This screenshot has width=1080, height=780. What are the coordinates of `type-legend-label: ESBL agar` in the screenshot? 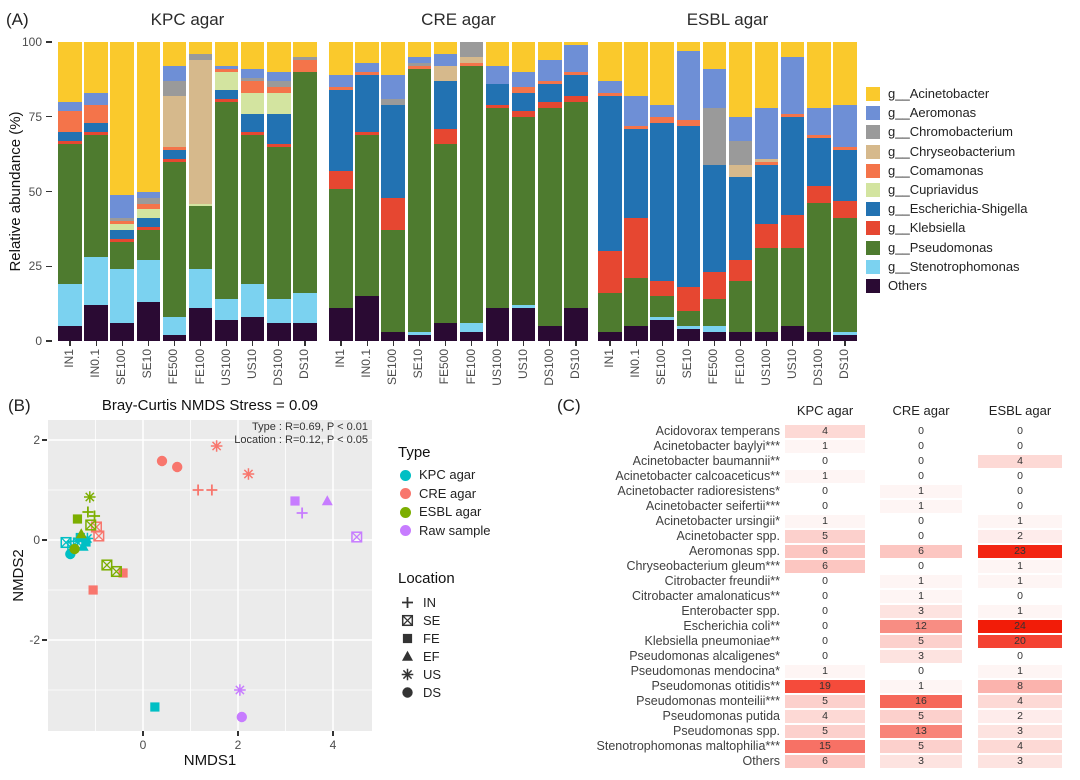 It's located at (450, 511).